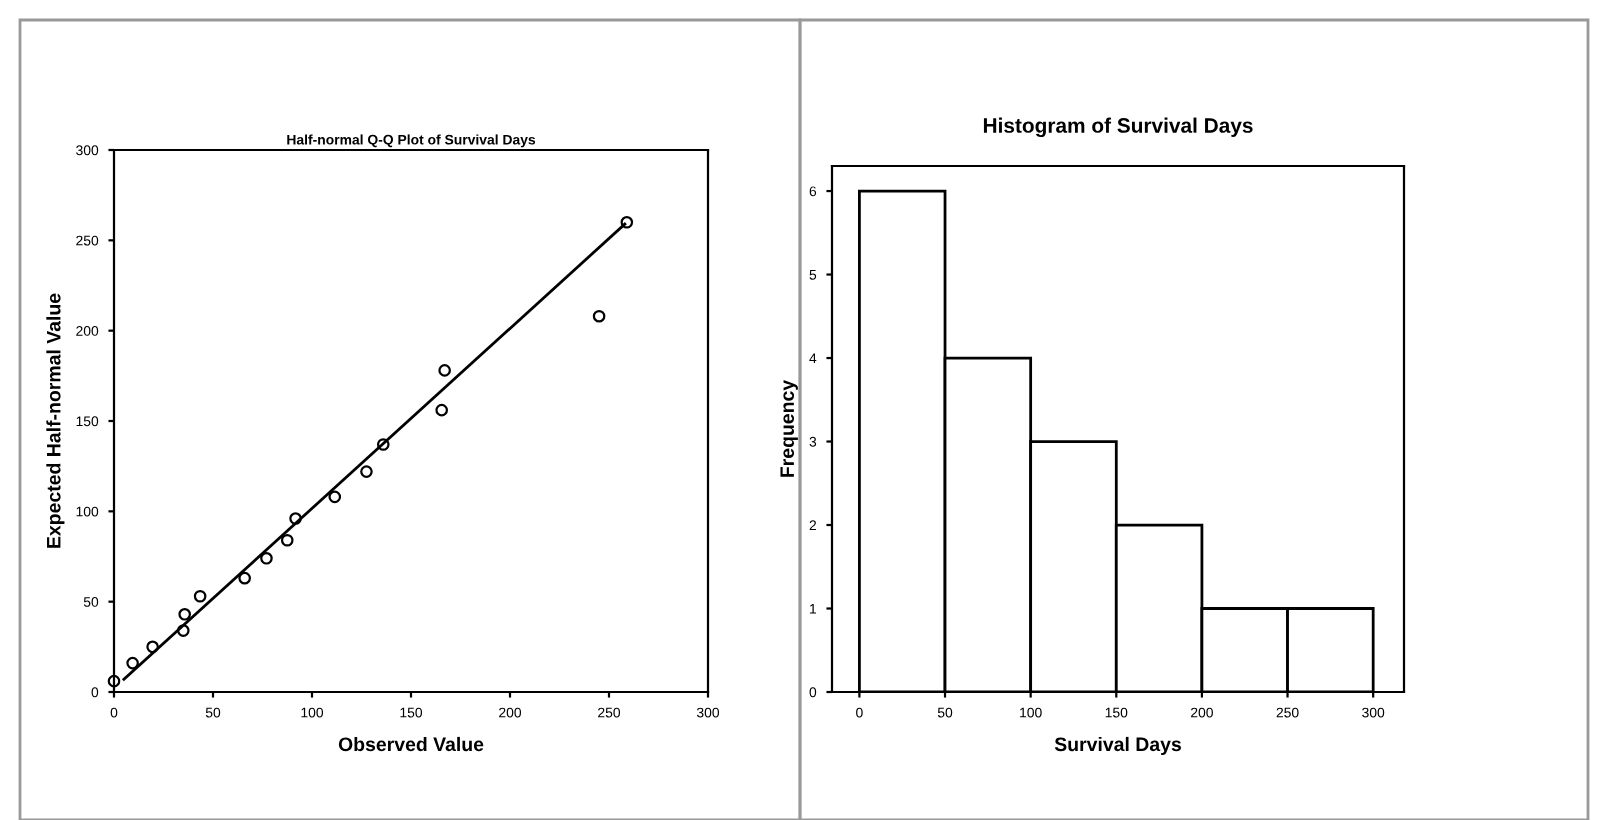 The image size is (1608, 820). I want to click on x-axis-title: Observed Value, so click(411, 744).